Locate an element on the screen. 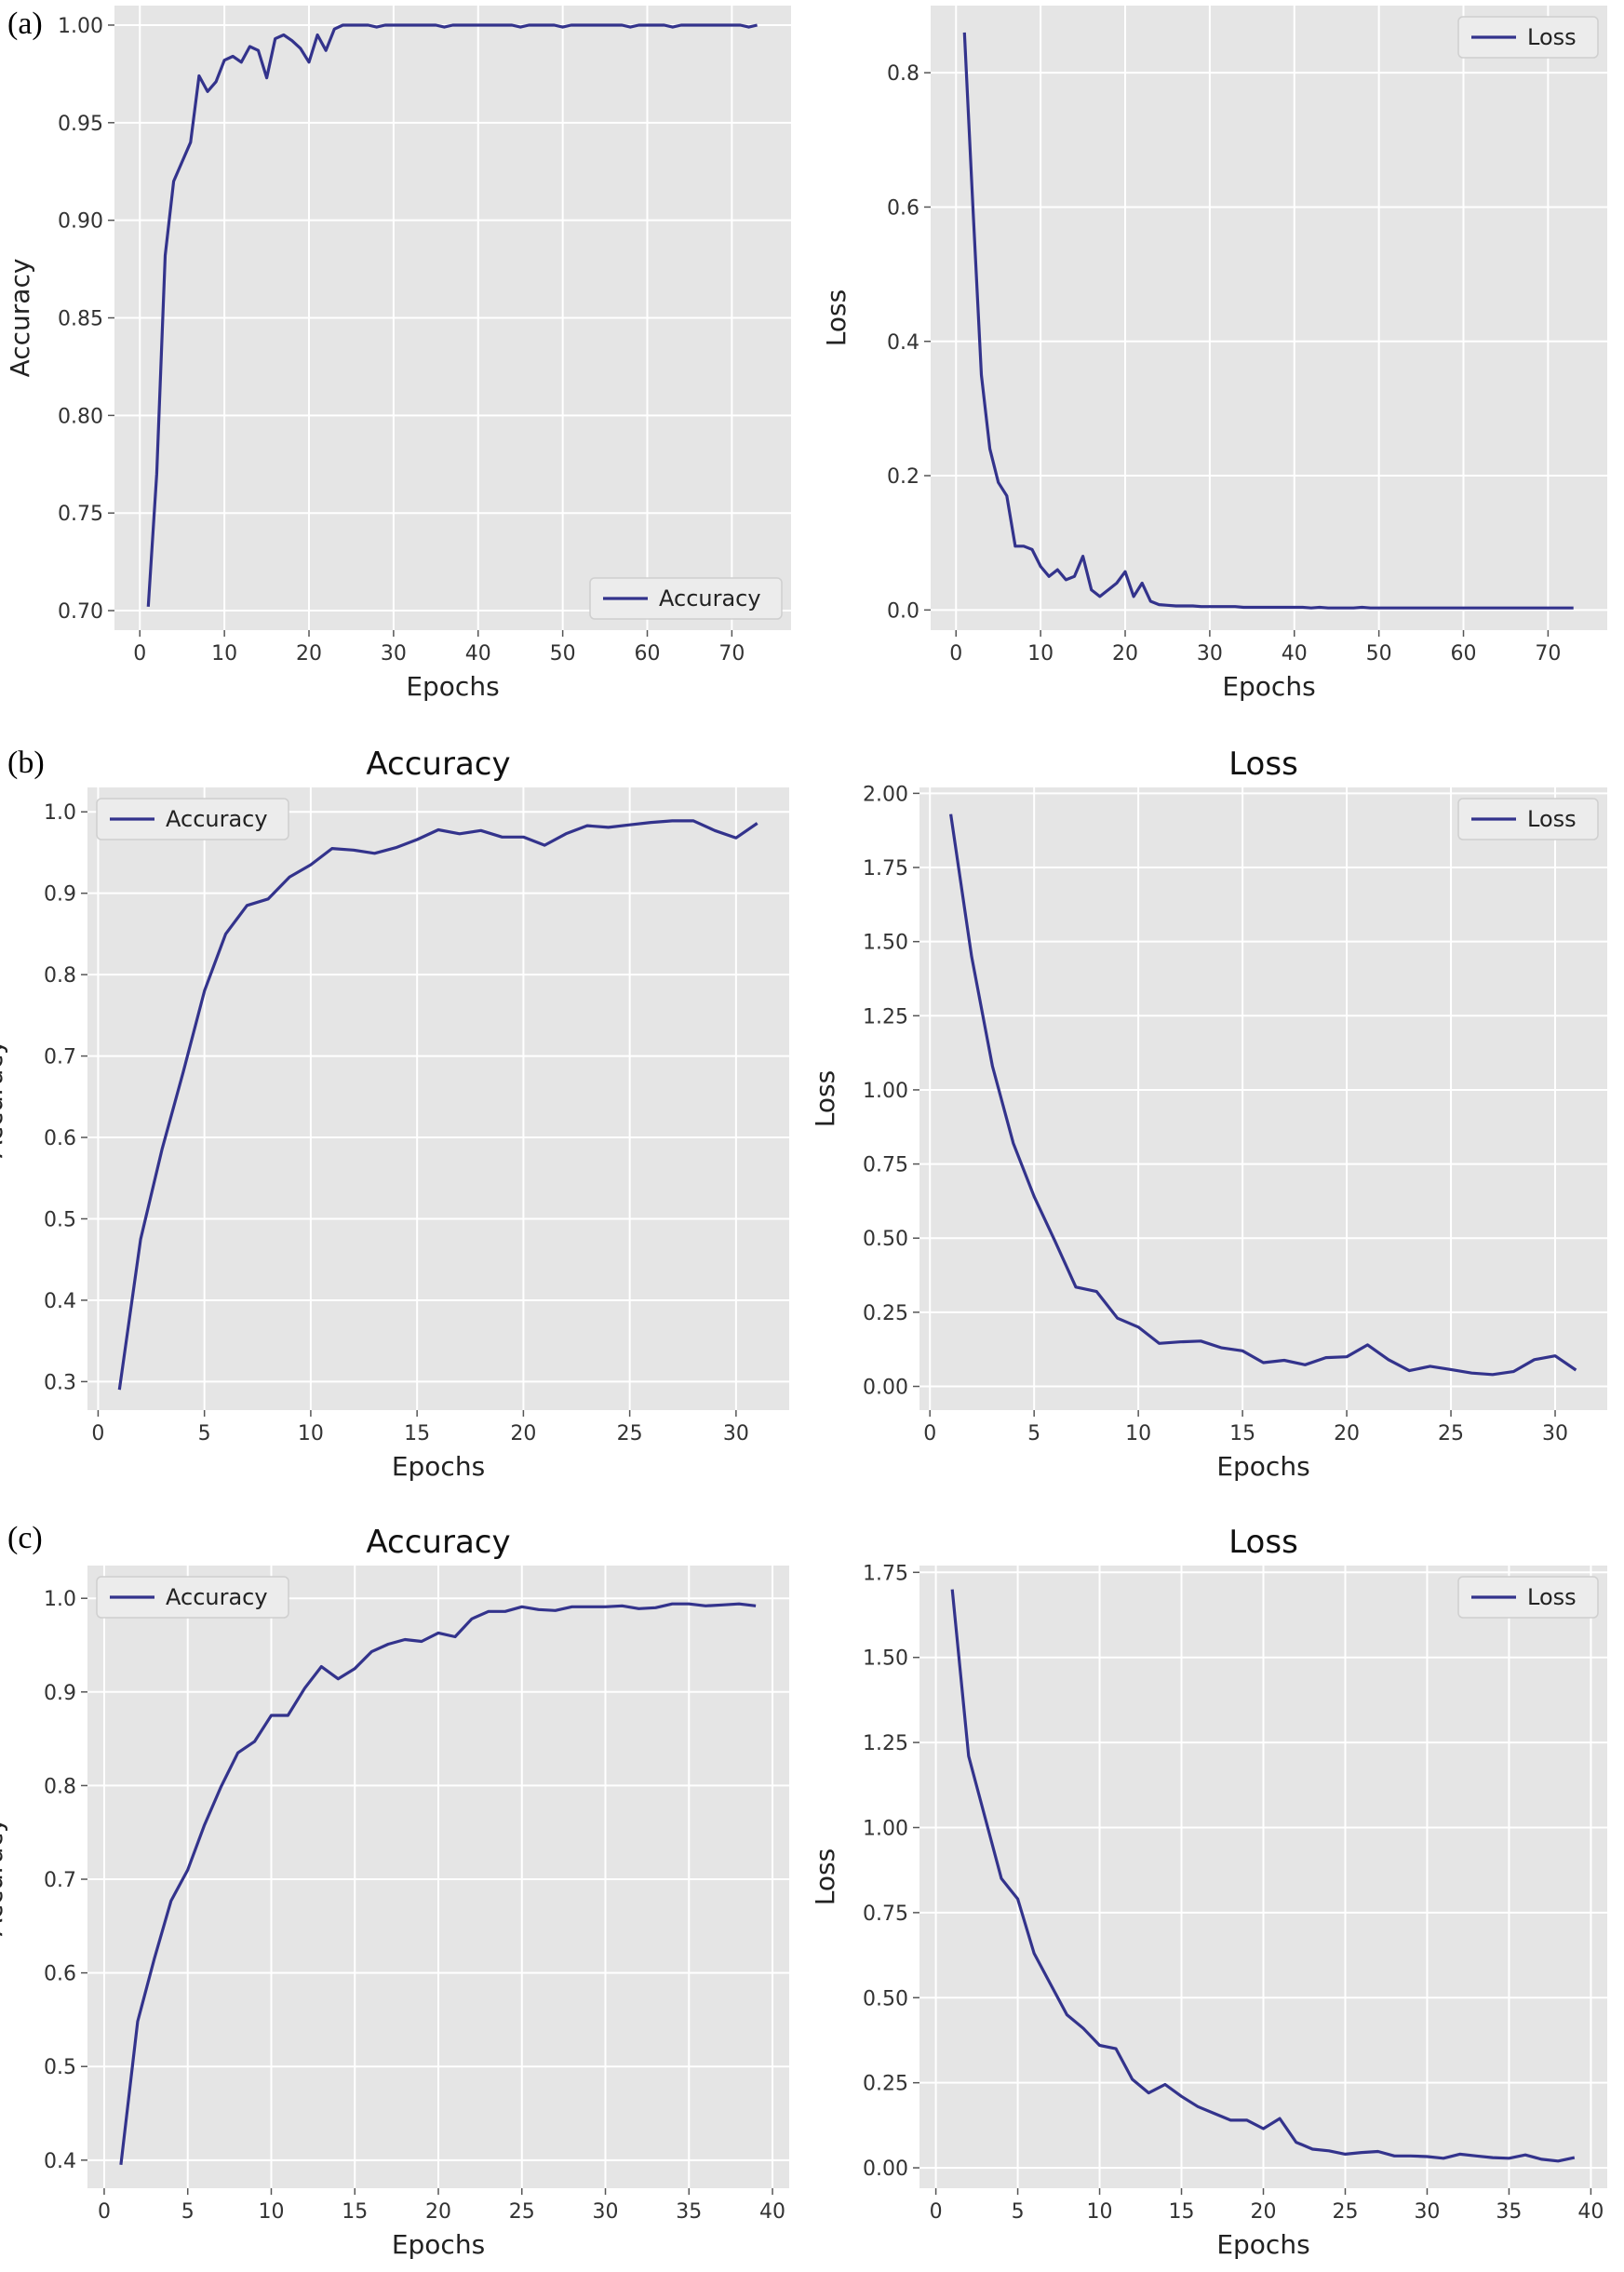  y-tick-label: 0.80 is located at coordinates (80, 417).